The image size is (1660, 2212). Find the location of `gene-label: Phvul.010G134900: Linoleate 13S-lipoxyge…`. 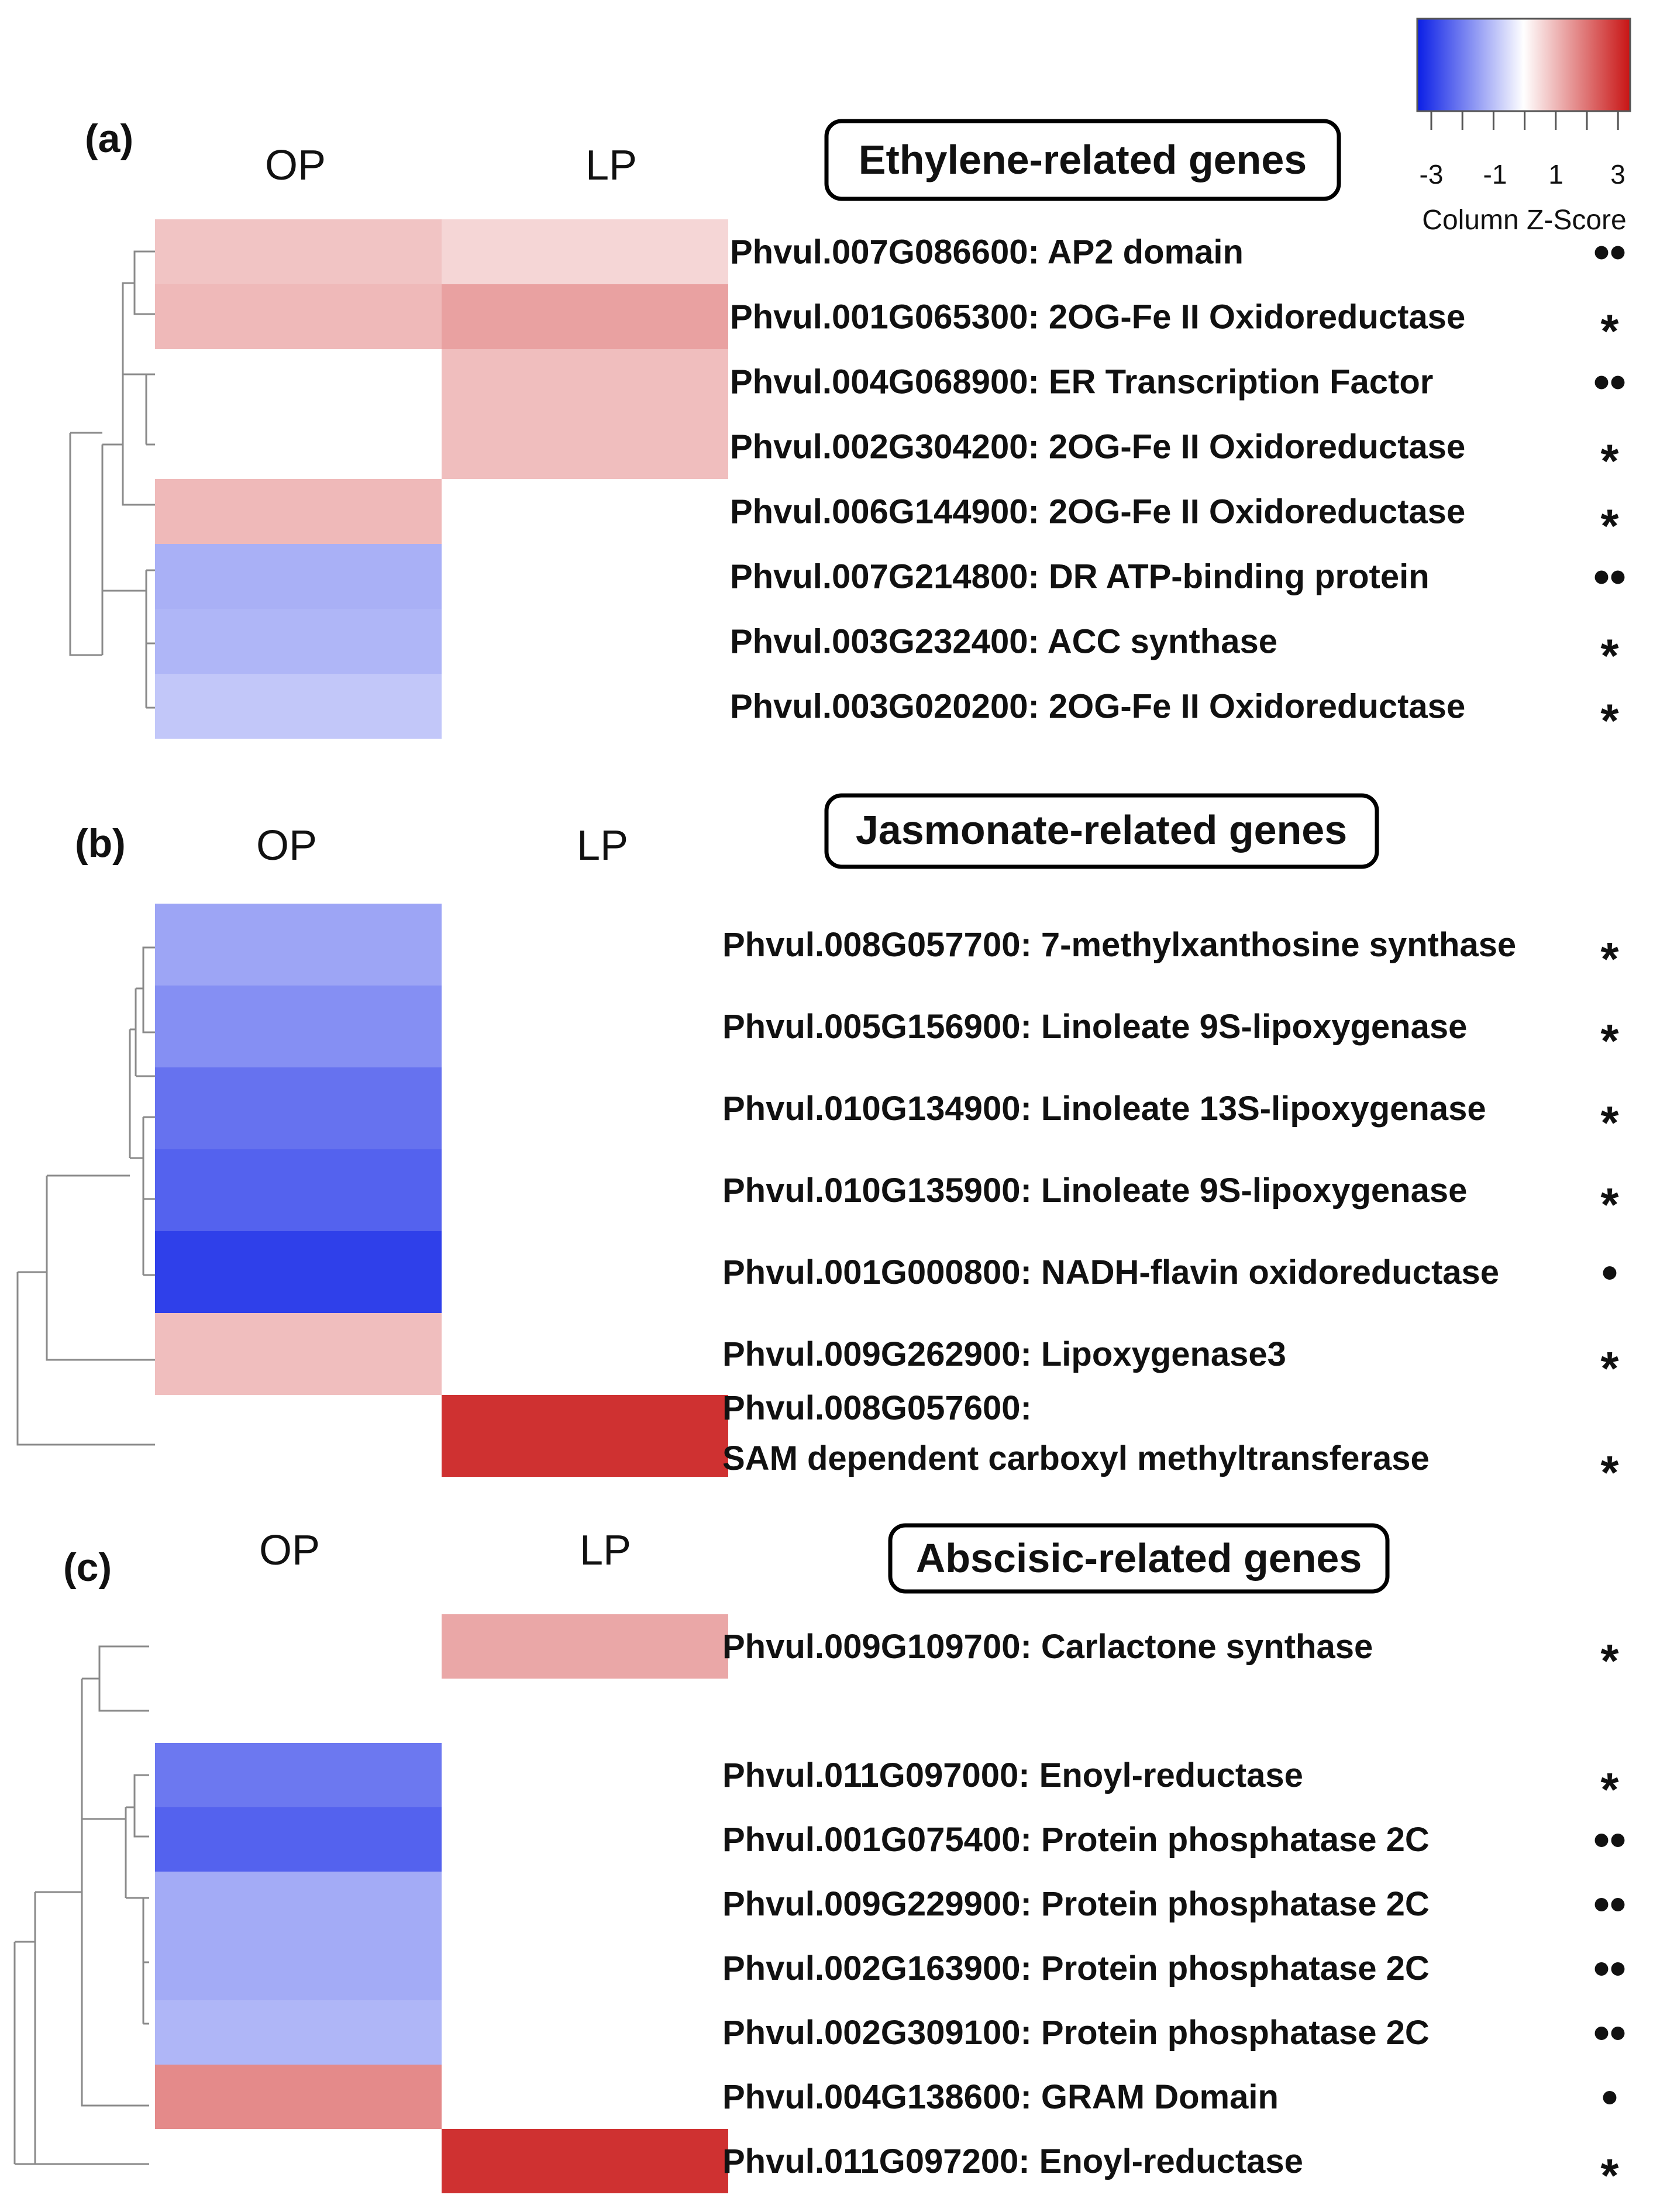

gene-label: Phvul.010G134900: Linoleate 13S-lipoxyge… is located at coordinates (1104, 1109).